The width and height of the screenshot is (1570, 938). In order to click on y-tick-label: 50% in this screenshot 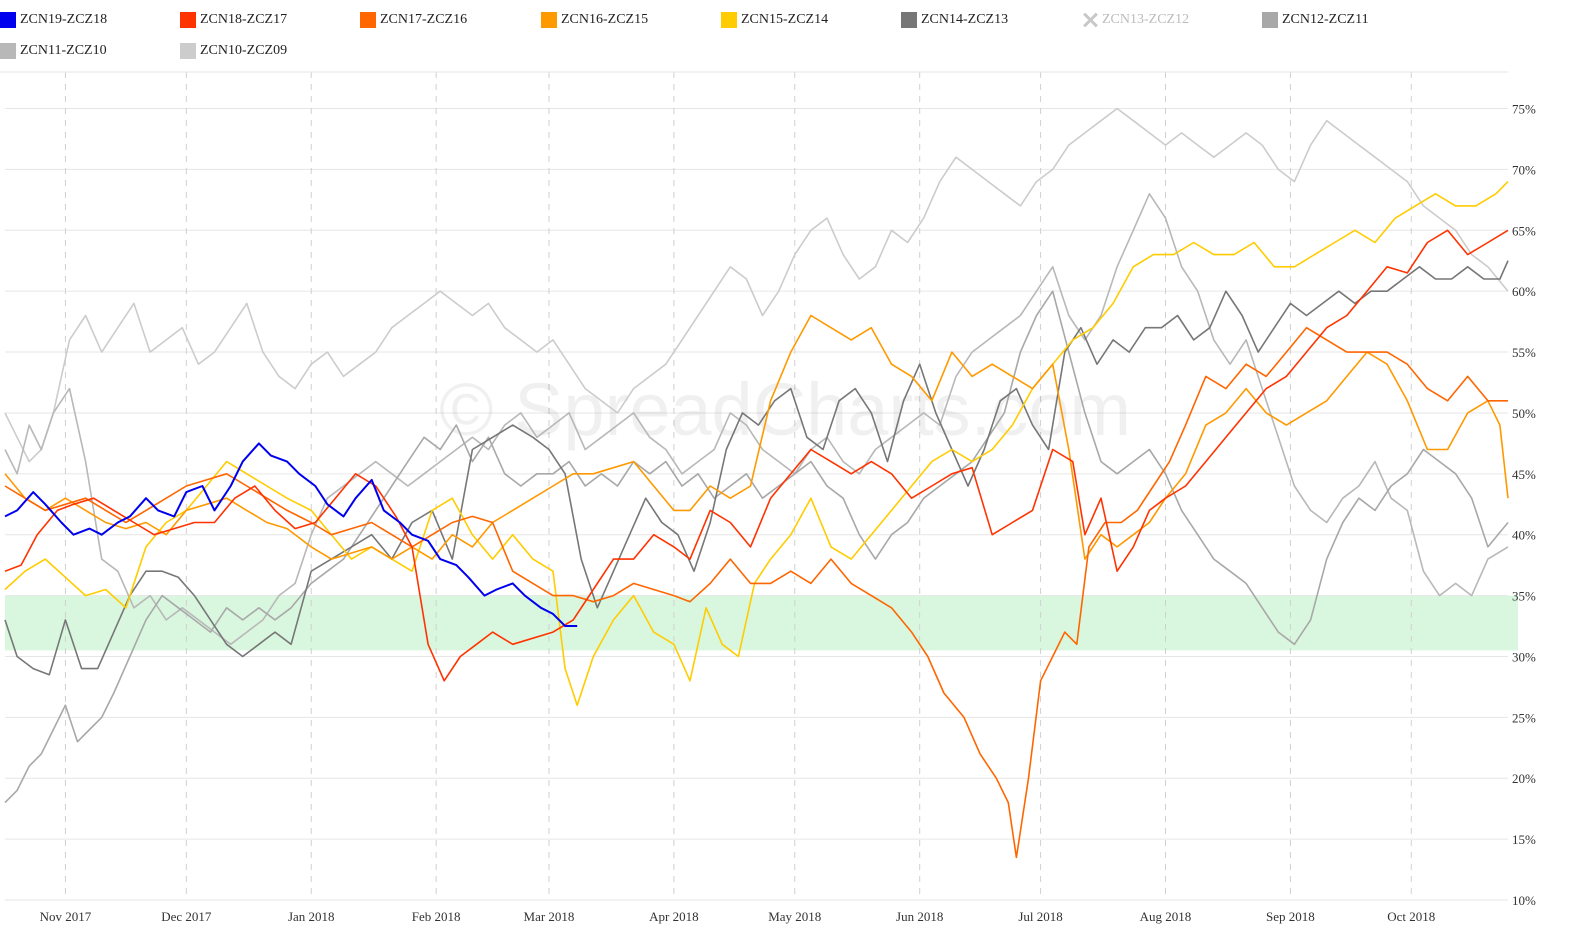, I will do `click(1524, 413)`.